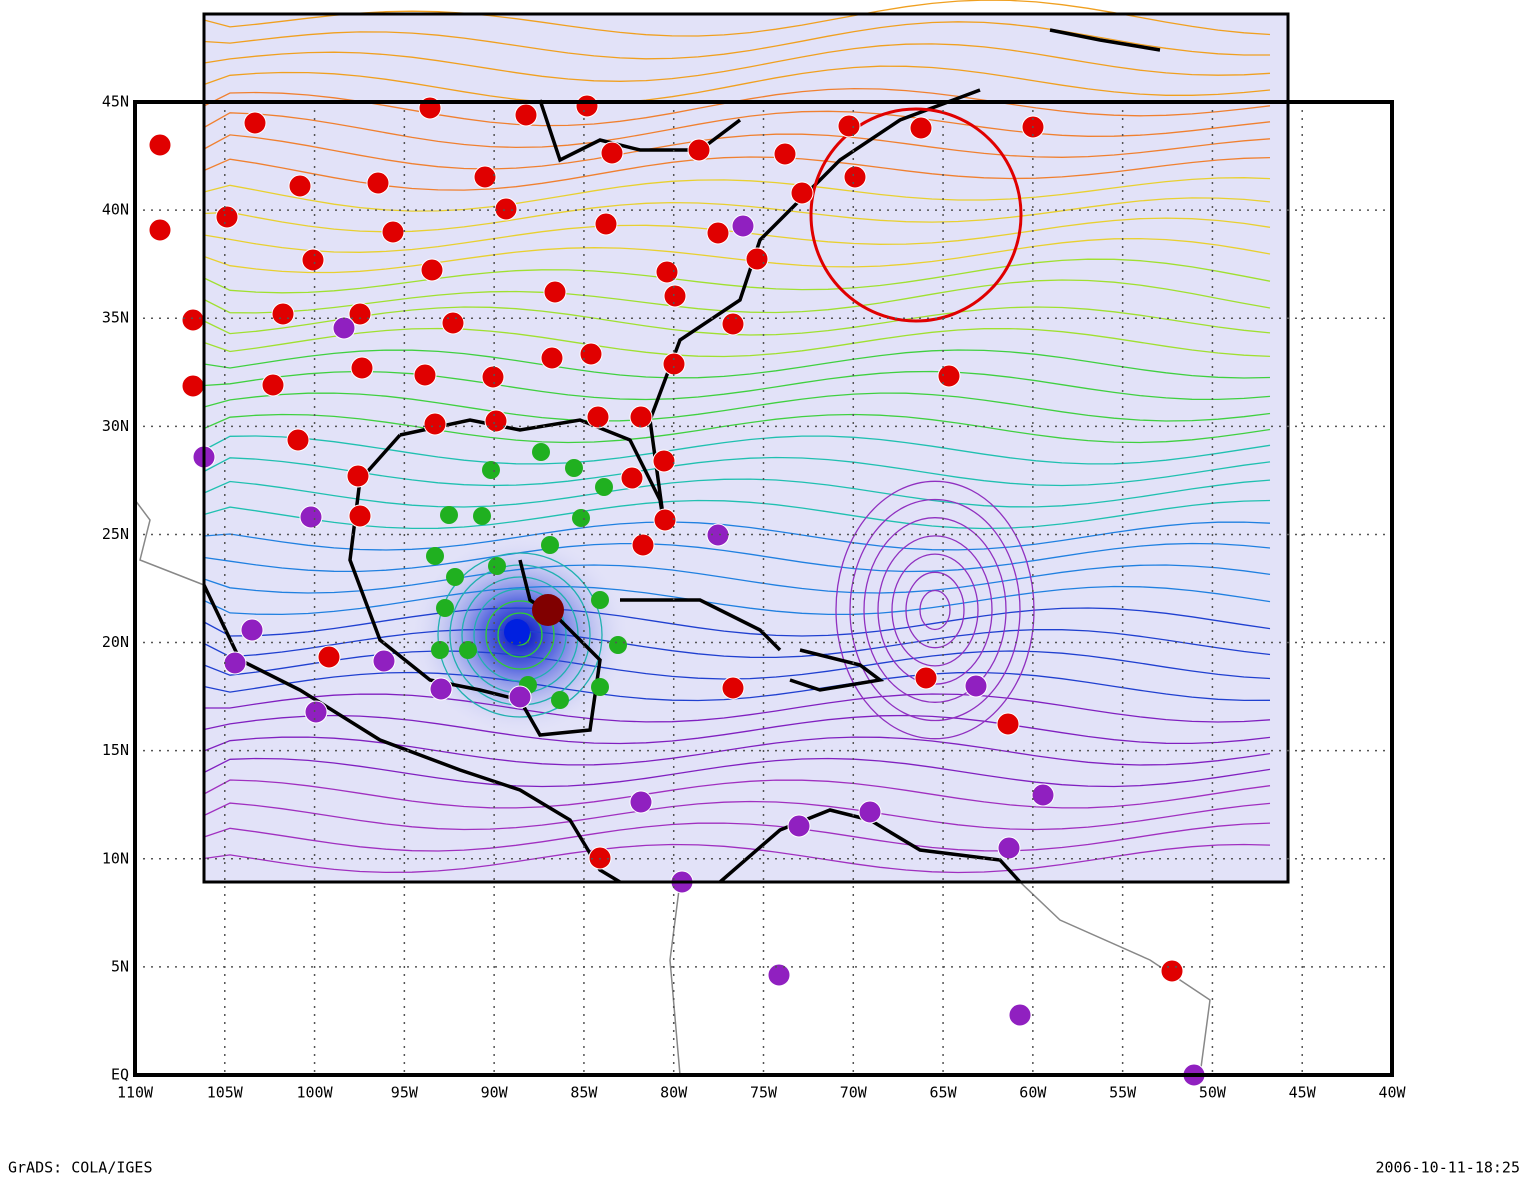  I want to click on x-tick-label: 105W, so click(225, 1093).